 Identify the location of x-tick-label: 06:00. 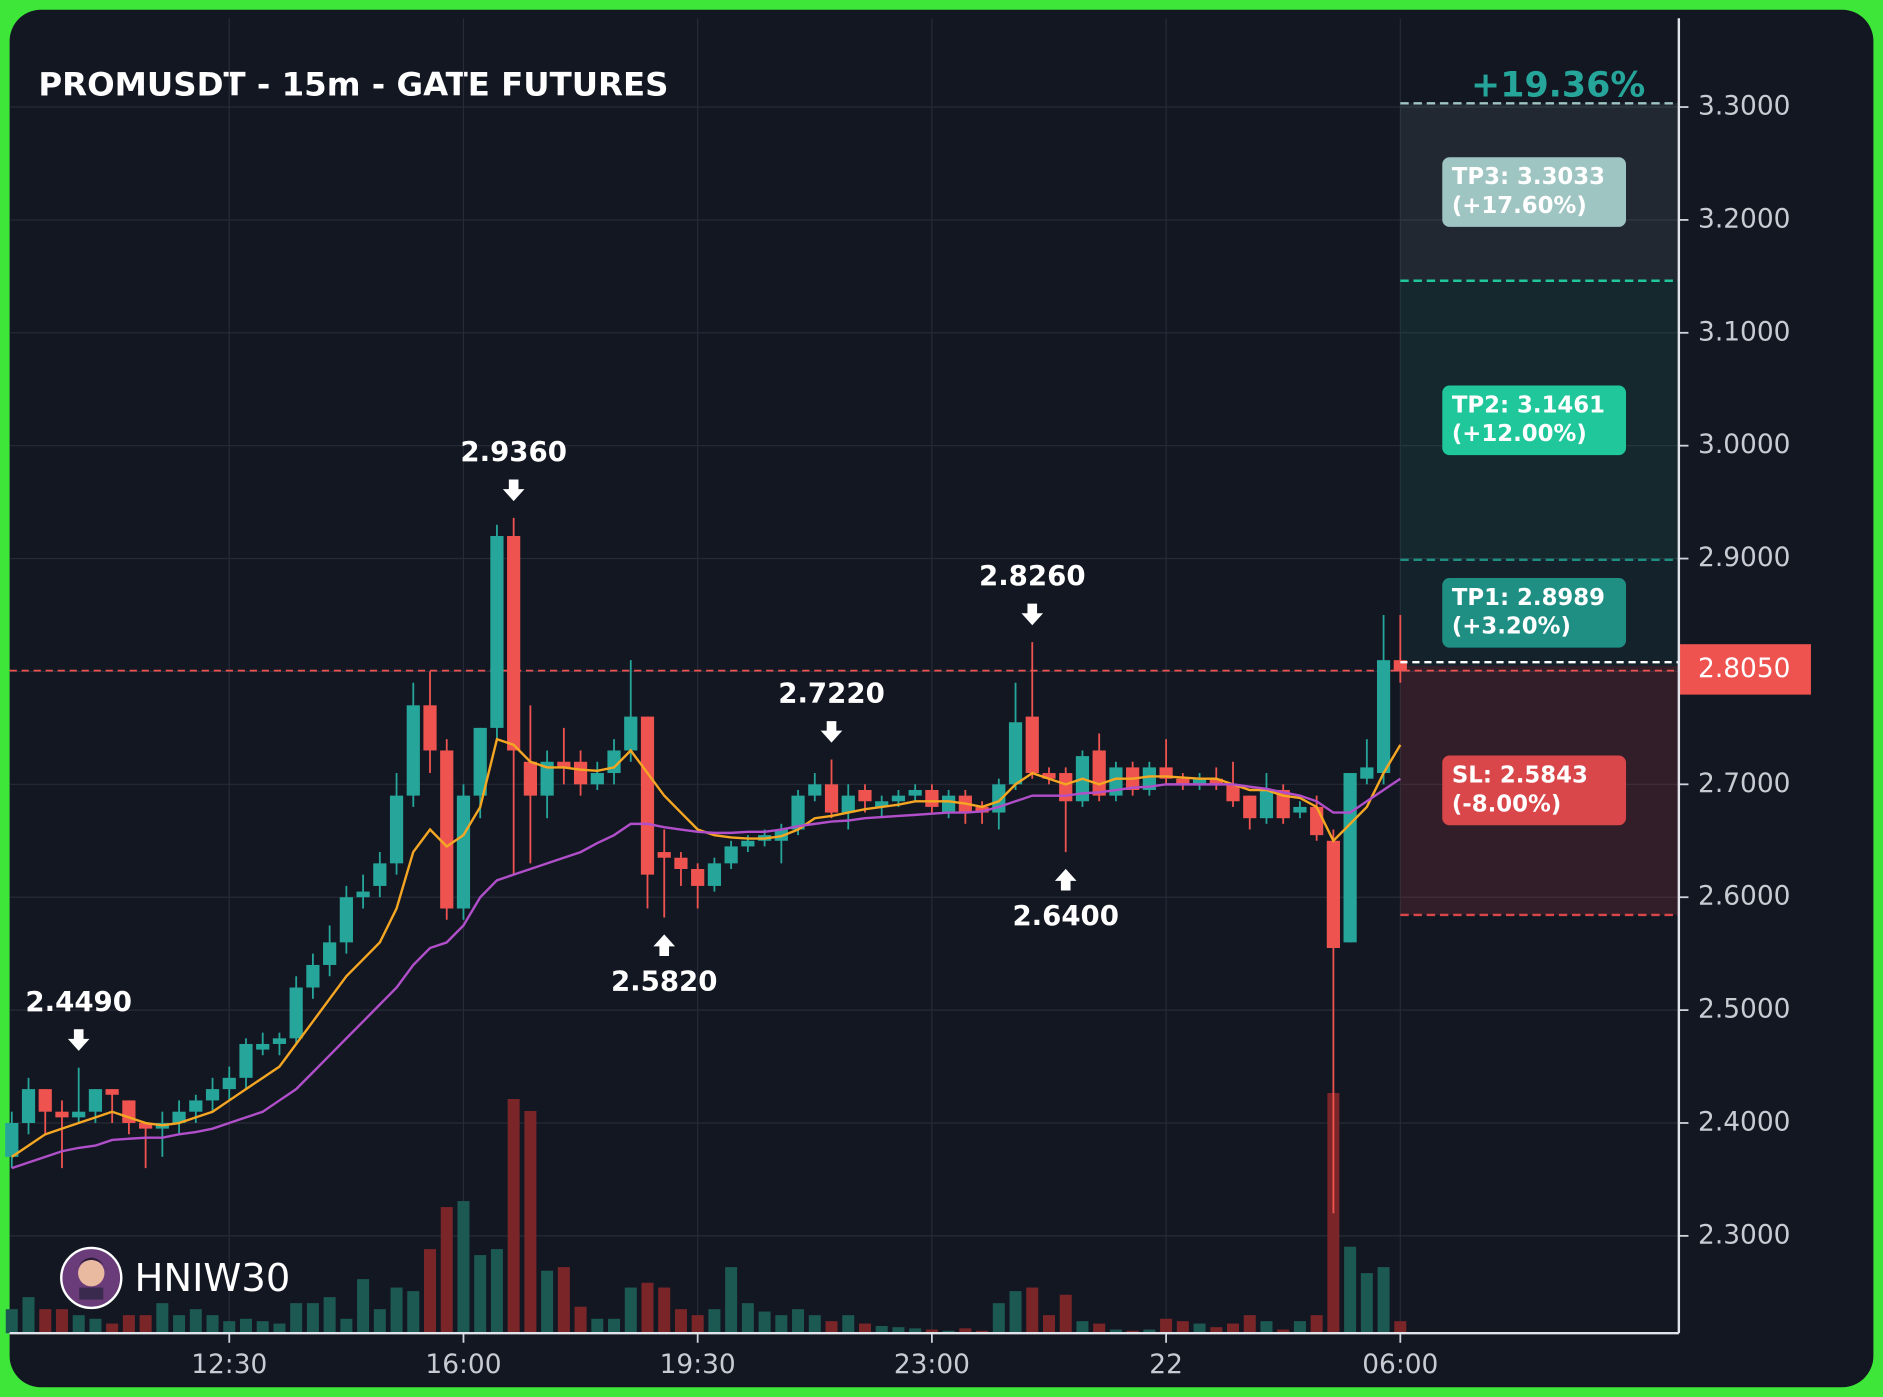
(1400, 1364).